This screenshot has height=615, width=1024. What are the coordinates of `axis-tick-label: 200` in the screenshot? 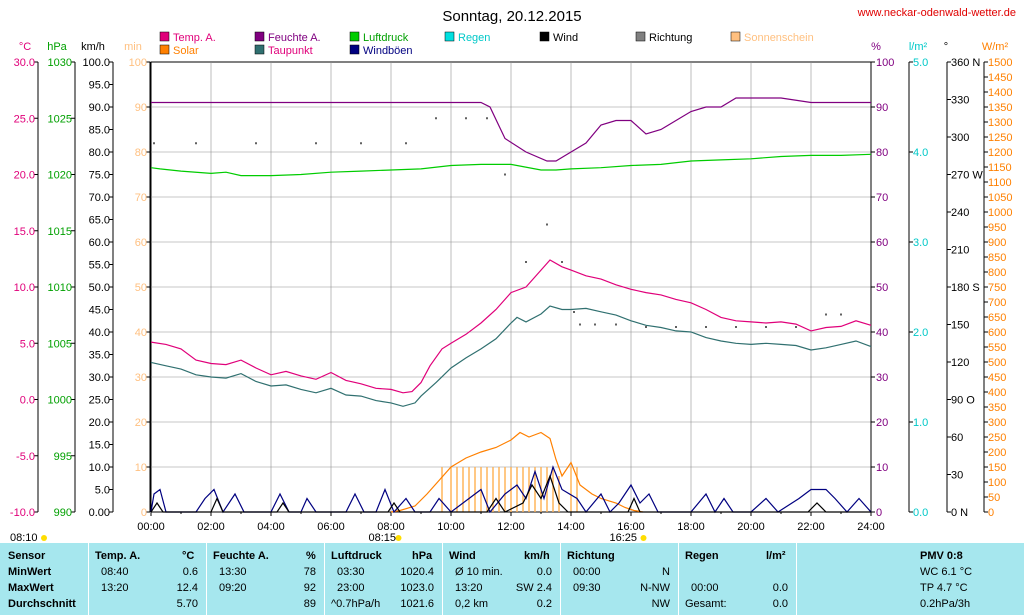 It's located at (997, 453).